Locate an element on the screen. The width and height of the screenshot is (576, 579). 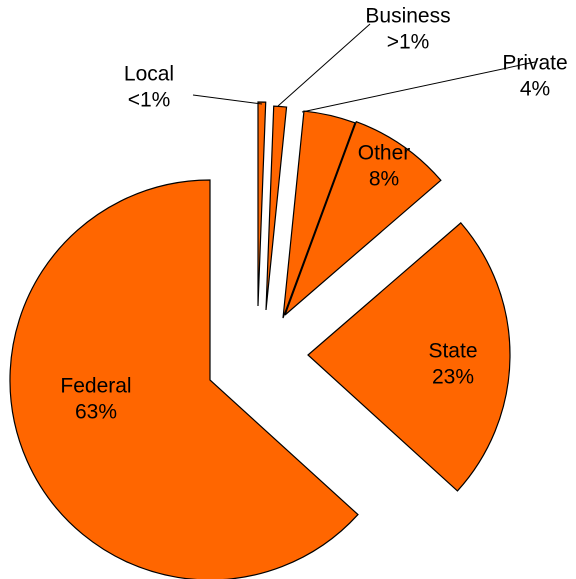
slice-value-local: <1% is located at coordinates (149, 100).